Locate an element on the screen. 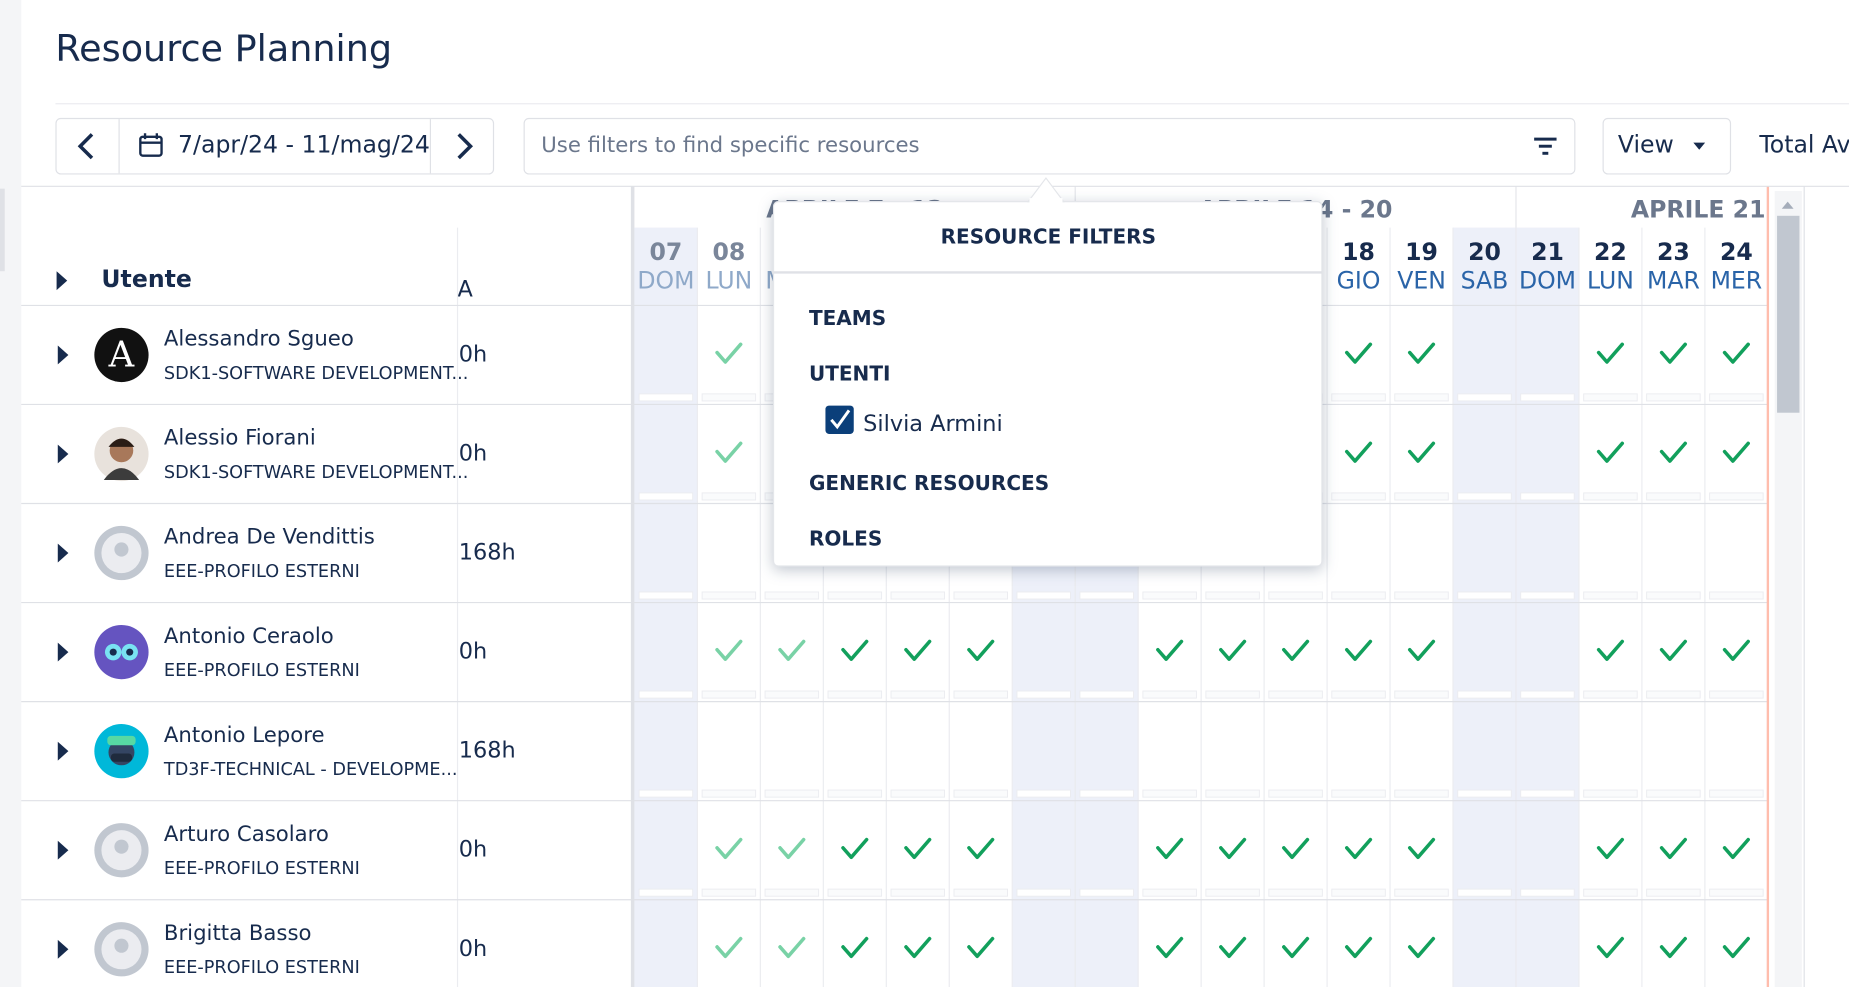 The image size is (1849, 991). filter-placeholder: Use filters to find specific resources is located at coordinates (730, 145).